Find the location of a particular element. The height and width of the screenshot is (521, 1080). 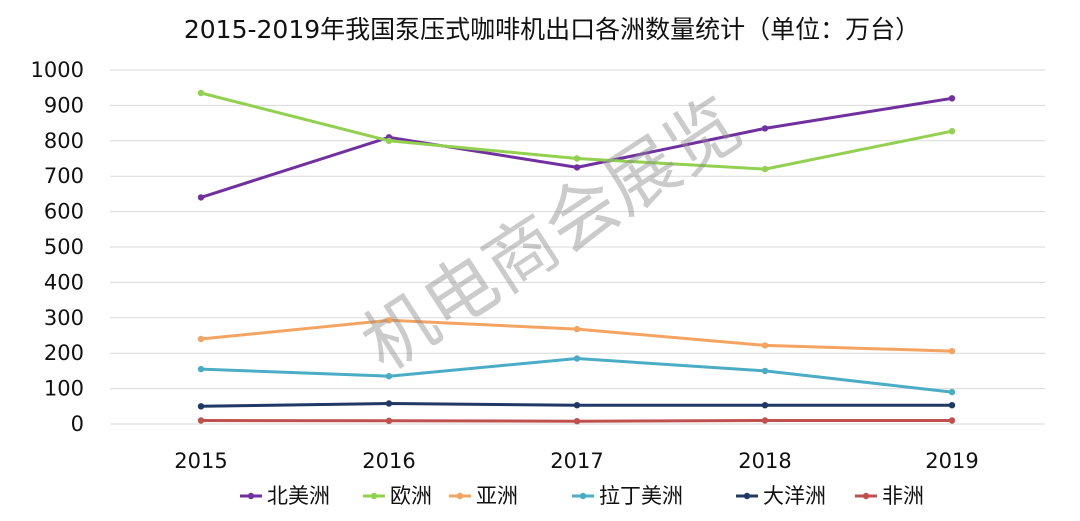

series-大洋洲 is located at coordinates (576, 405).